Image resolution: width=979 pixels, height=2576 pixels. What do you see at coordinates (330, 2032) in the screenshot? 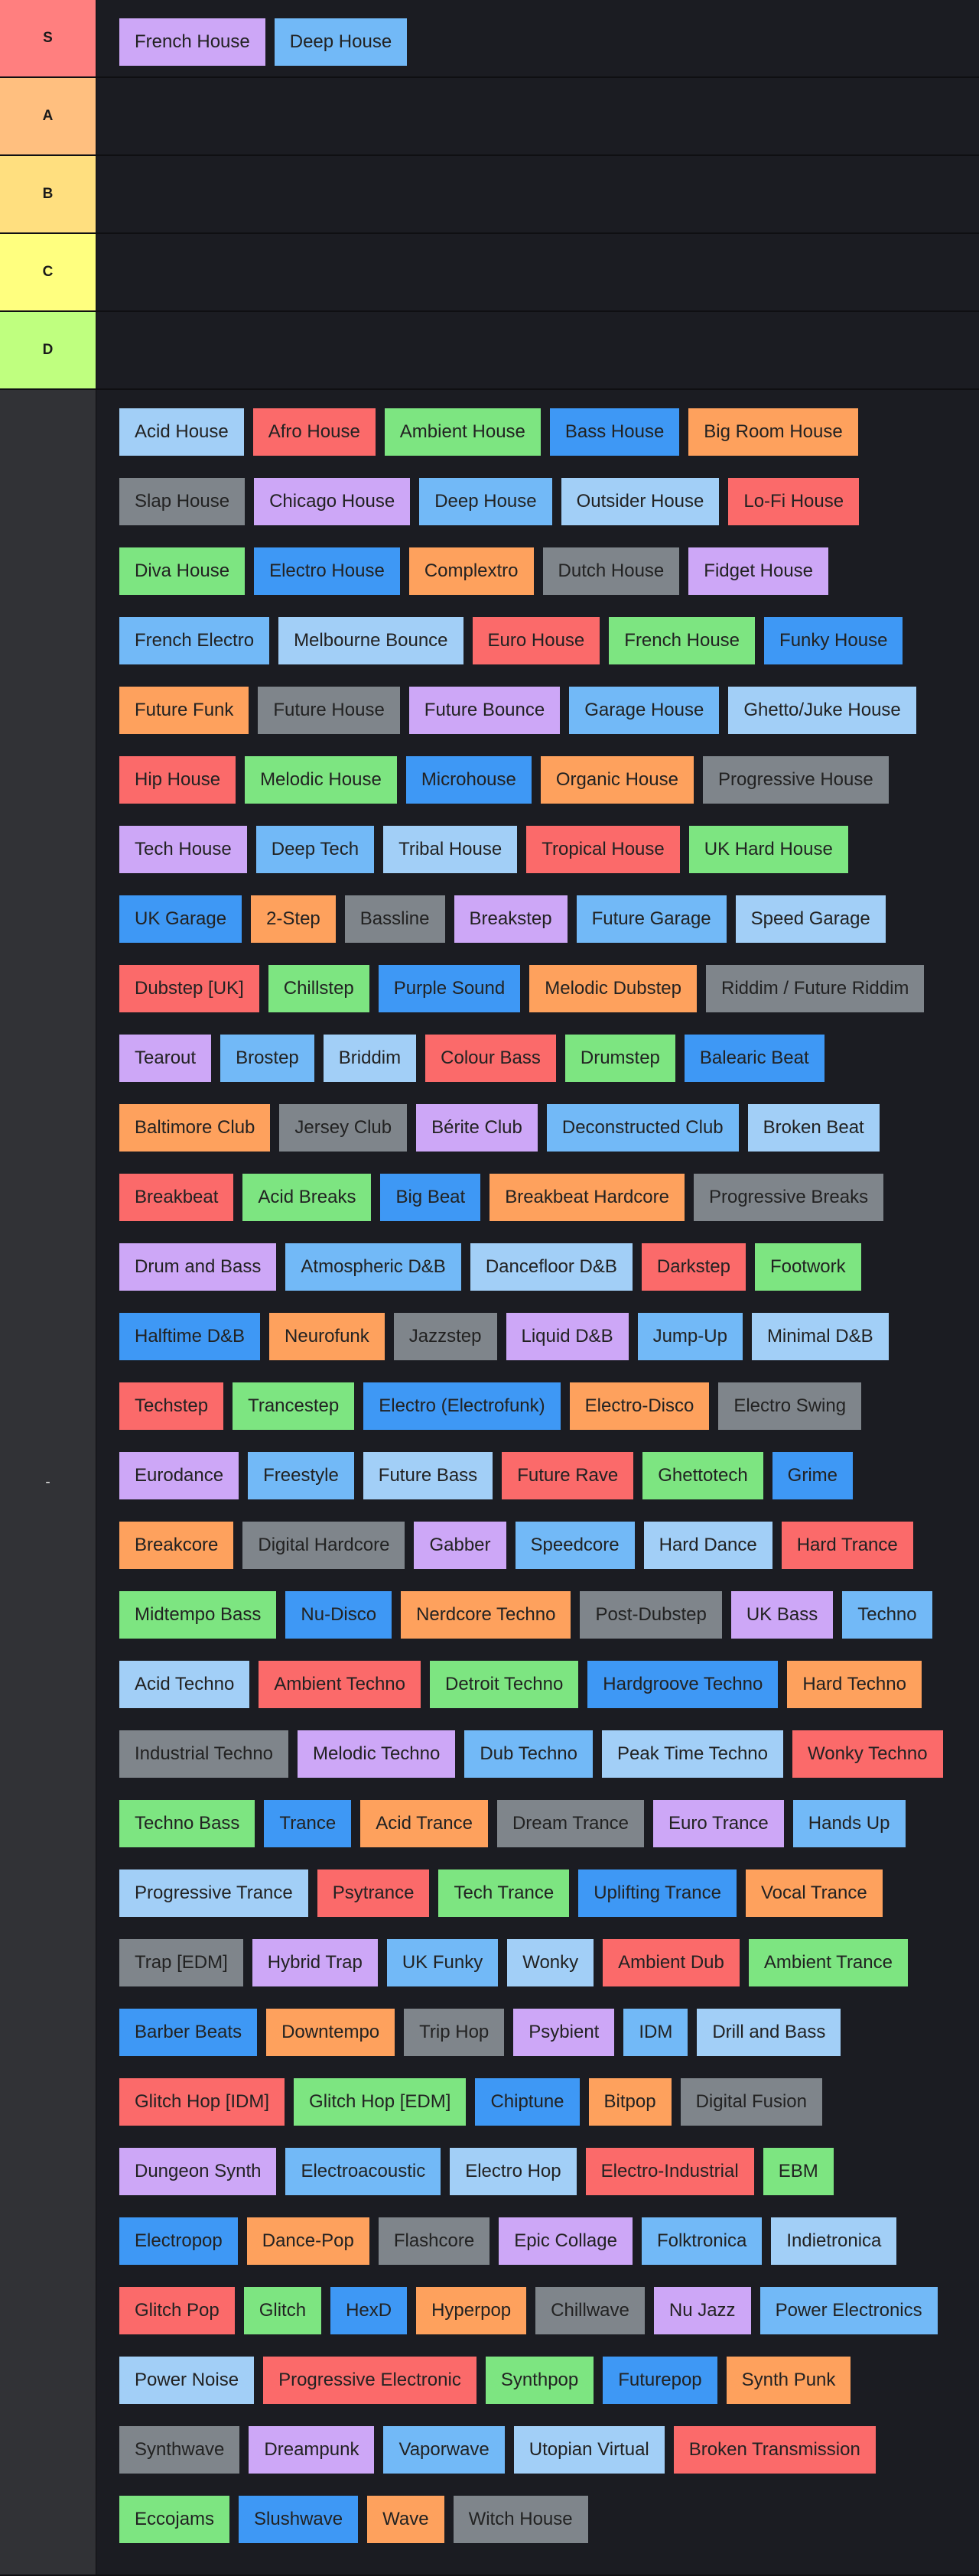
I see `genre-tile-downtempo: Downtempo` at bounding box center [330, 2032].